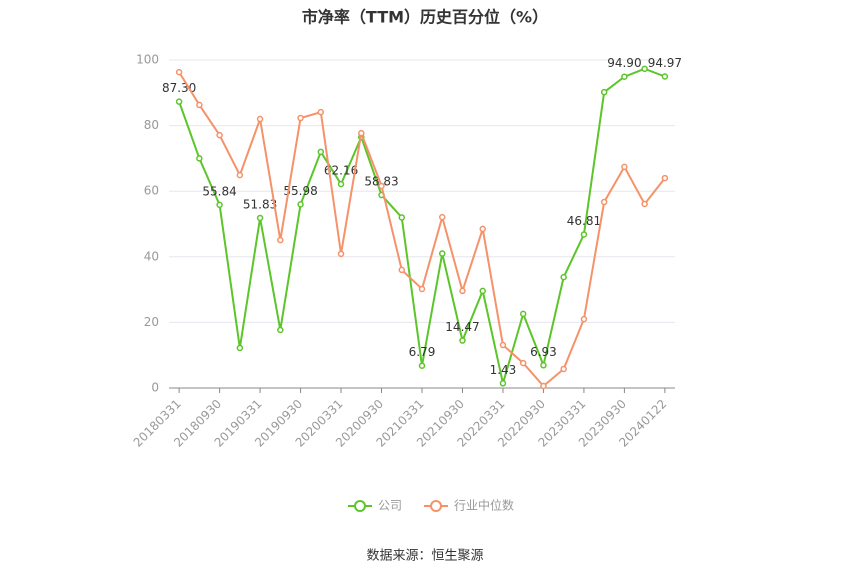  I want to click on data-label: 62.16, so click(341, 171).